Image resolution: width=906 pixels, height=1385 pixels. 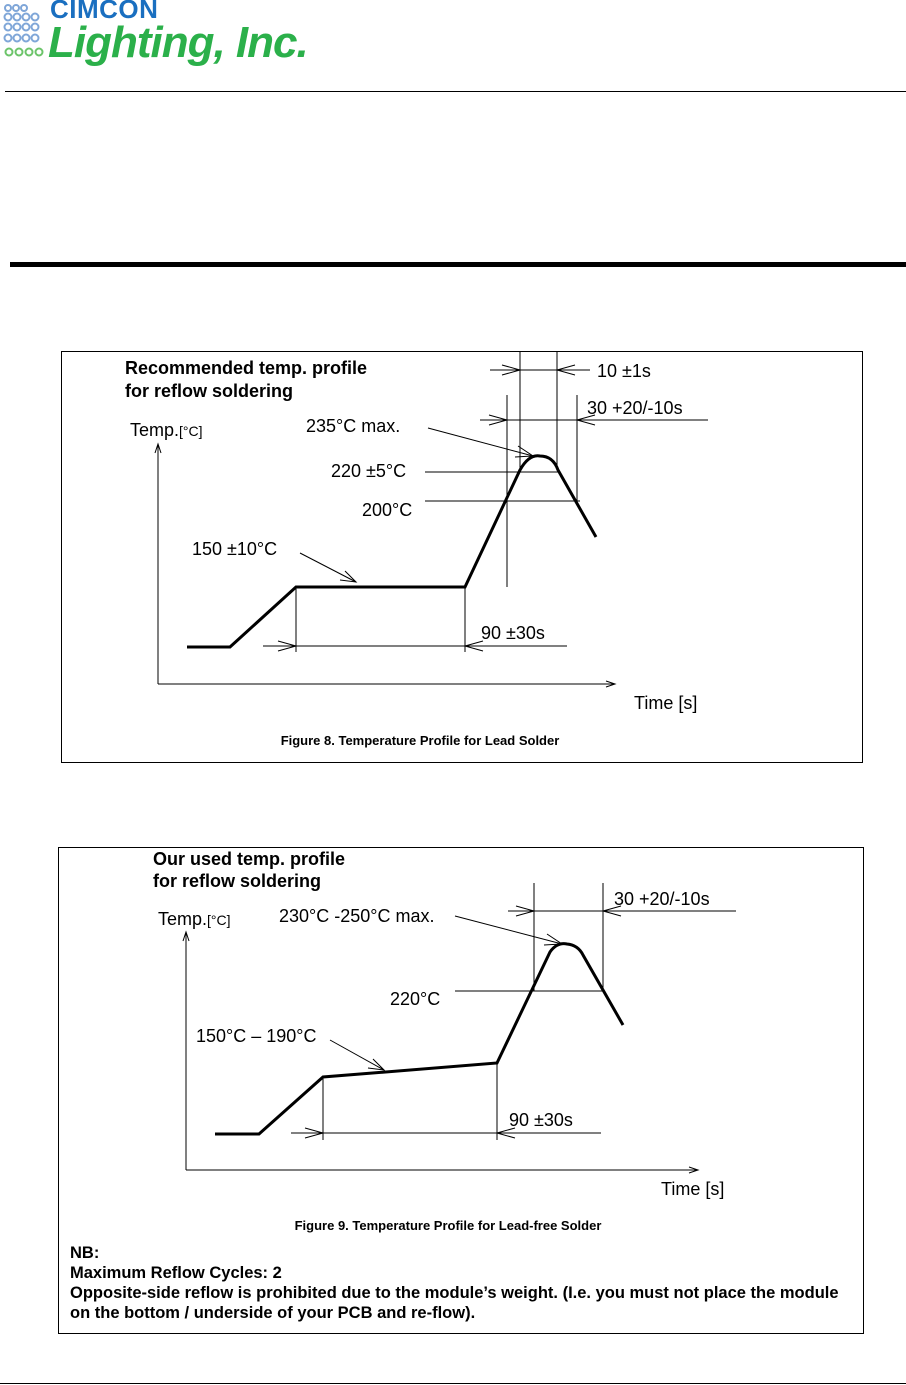 I want to click on figure-8-dimension-lines, so click(x=485, y=502).